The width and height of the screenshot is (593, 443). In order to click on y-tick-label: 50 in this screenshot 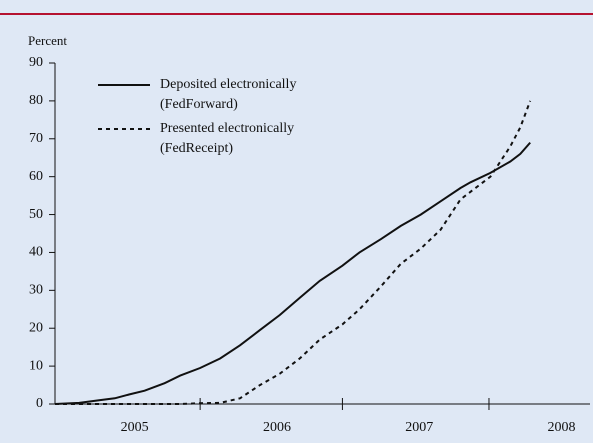, I will do `click(36, 214)`.